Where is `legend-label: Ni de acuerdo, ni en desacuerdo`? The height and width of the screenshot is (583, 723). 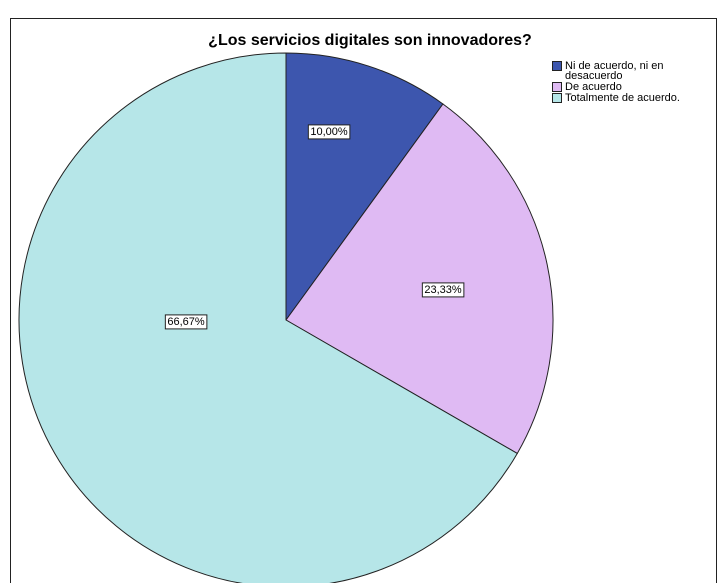 legend-label: Ni de acuerdo, ni en desacuerdo is located at coordinates (614, 71).